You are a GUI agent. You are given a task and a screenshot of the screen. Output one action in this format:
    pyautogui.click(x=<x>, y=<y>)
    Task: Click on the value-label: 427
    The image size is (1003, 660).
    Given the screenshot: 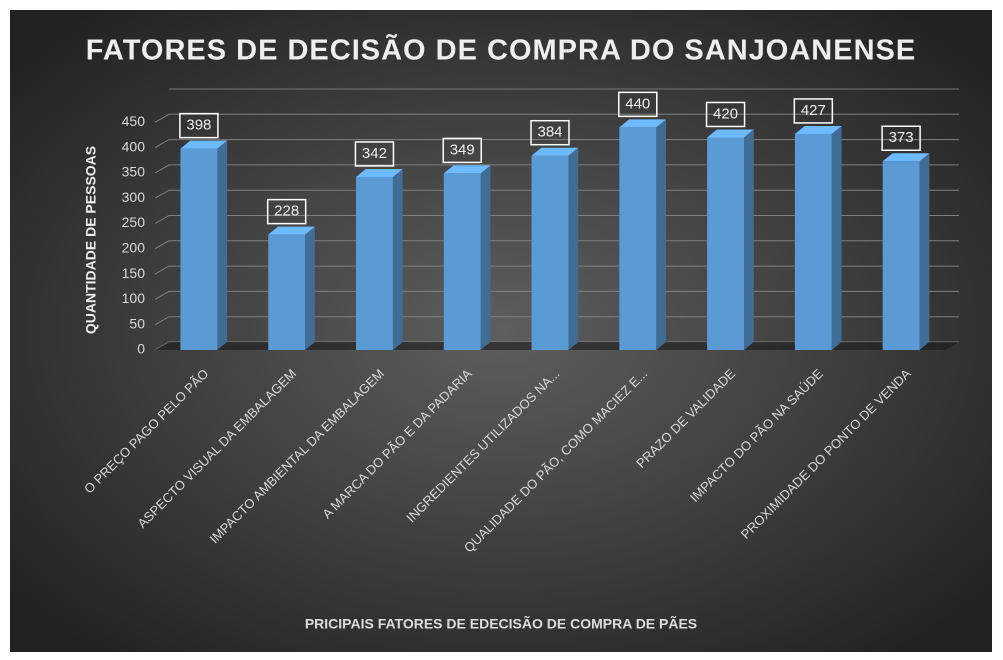 What is the action you would take?
    pyautogui.click(x=813, y=110)
    